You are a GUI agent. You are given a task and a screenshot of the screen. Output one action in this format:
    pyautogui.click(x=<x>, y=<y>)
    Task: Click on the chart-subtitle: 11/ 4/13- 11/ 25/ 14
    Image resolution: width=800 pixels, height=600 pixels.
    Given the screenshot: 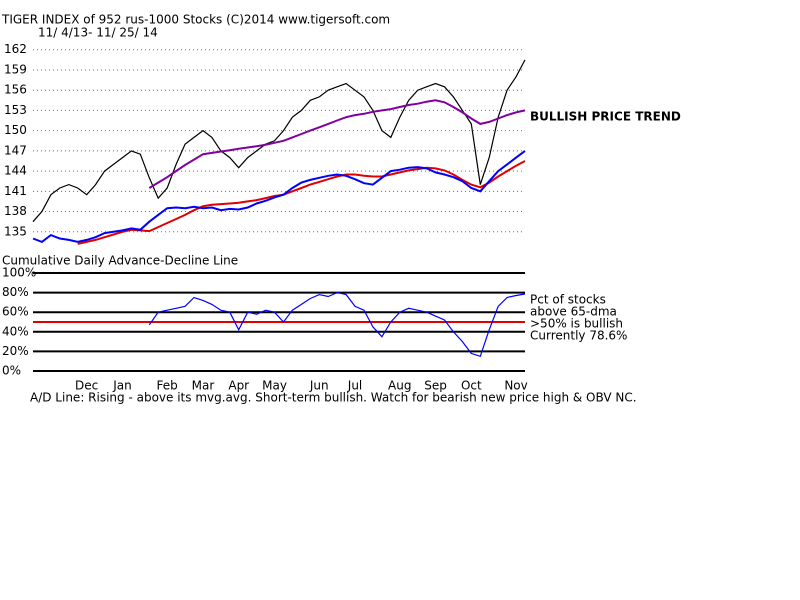 What is the action you would take?
    pyautogui.click(x=98, y=33)
    